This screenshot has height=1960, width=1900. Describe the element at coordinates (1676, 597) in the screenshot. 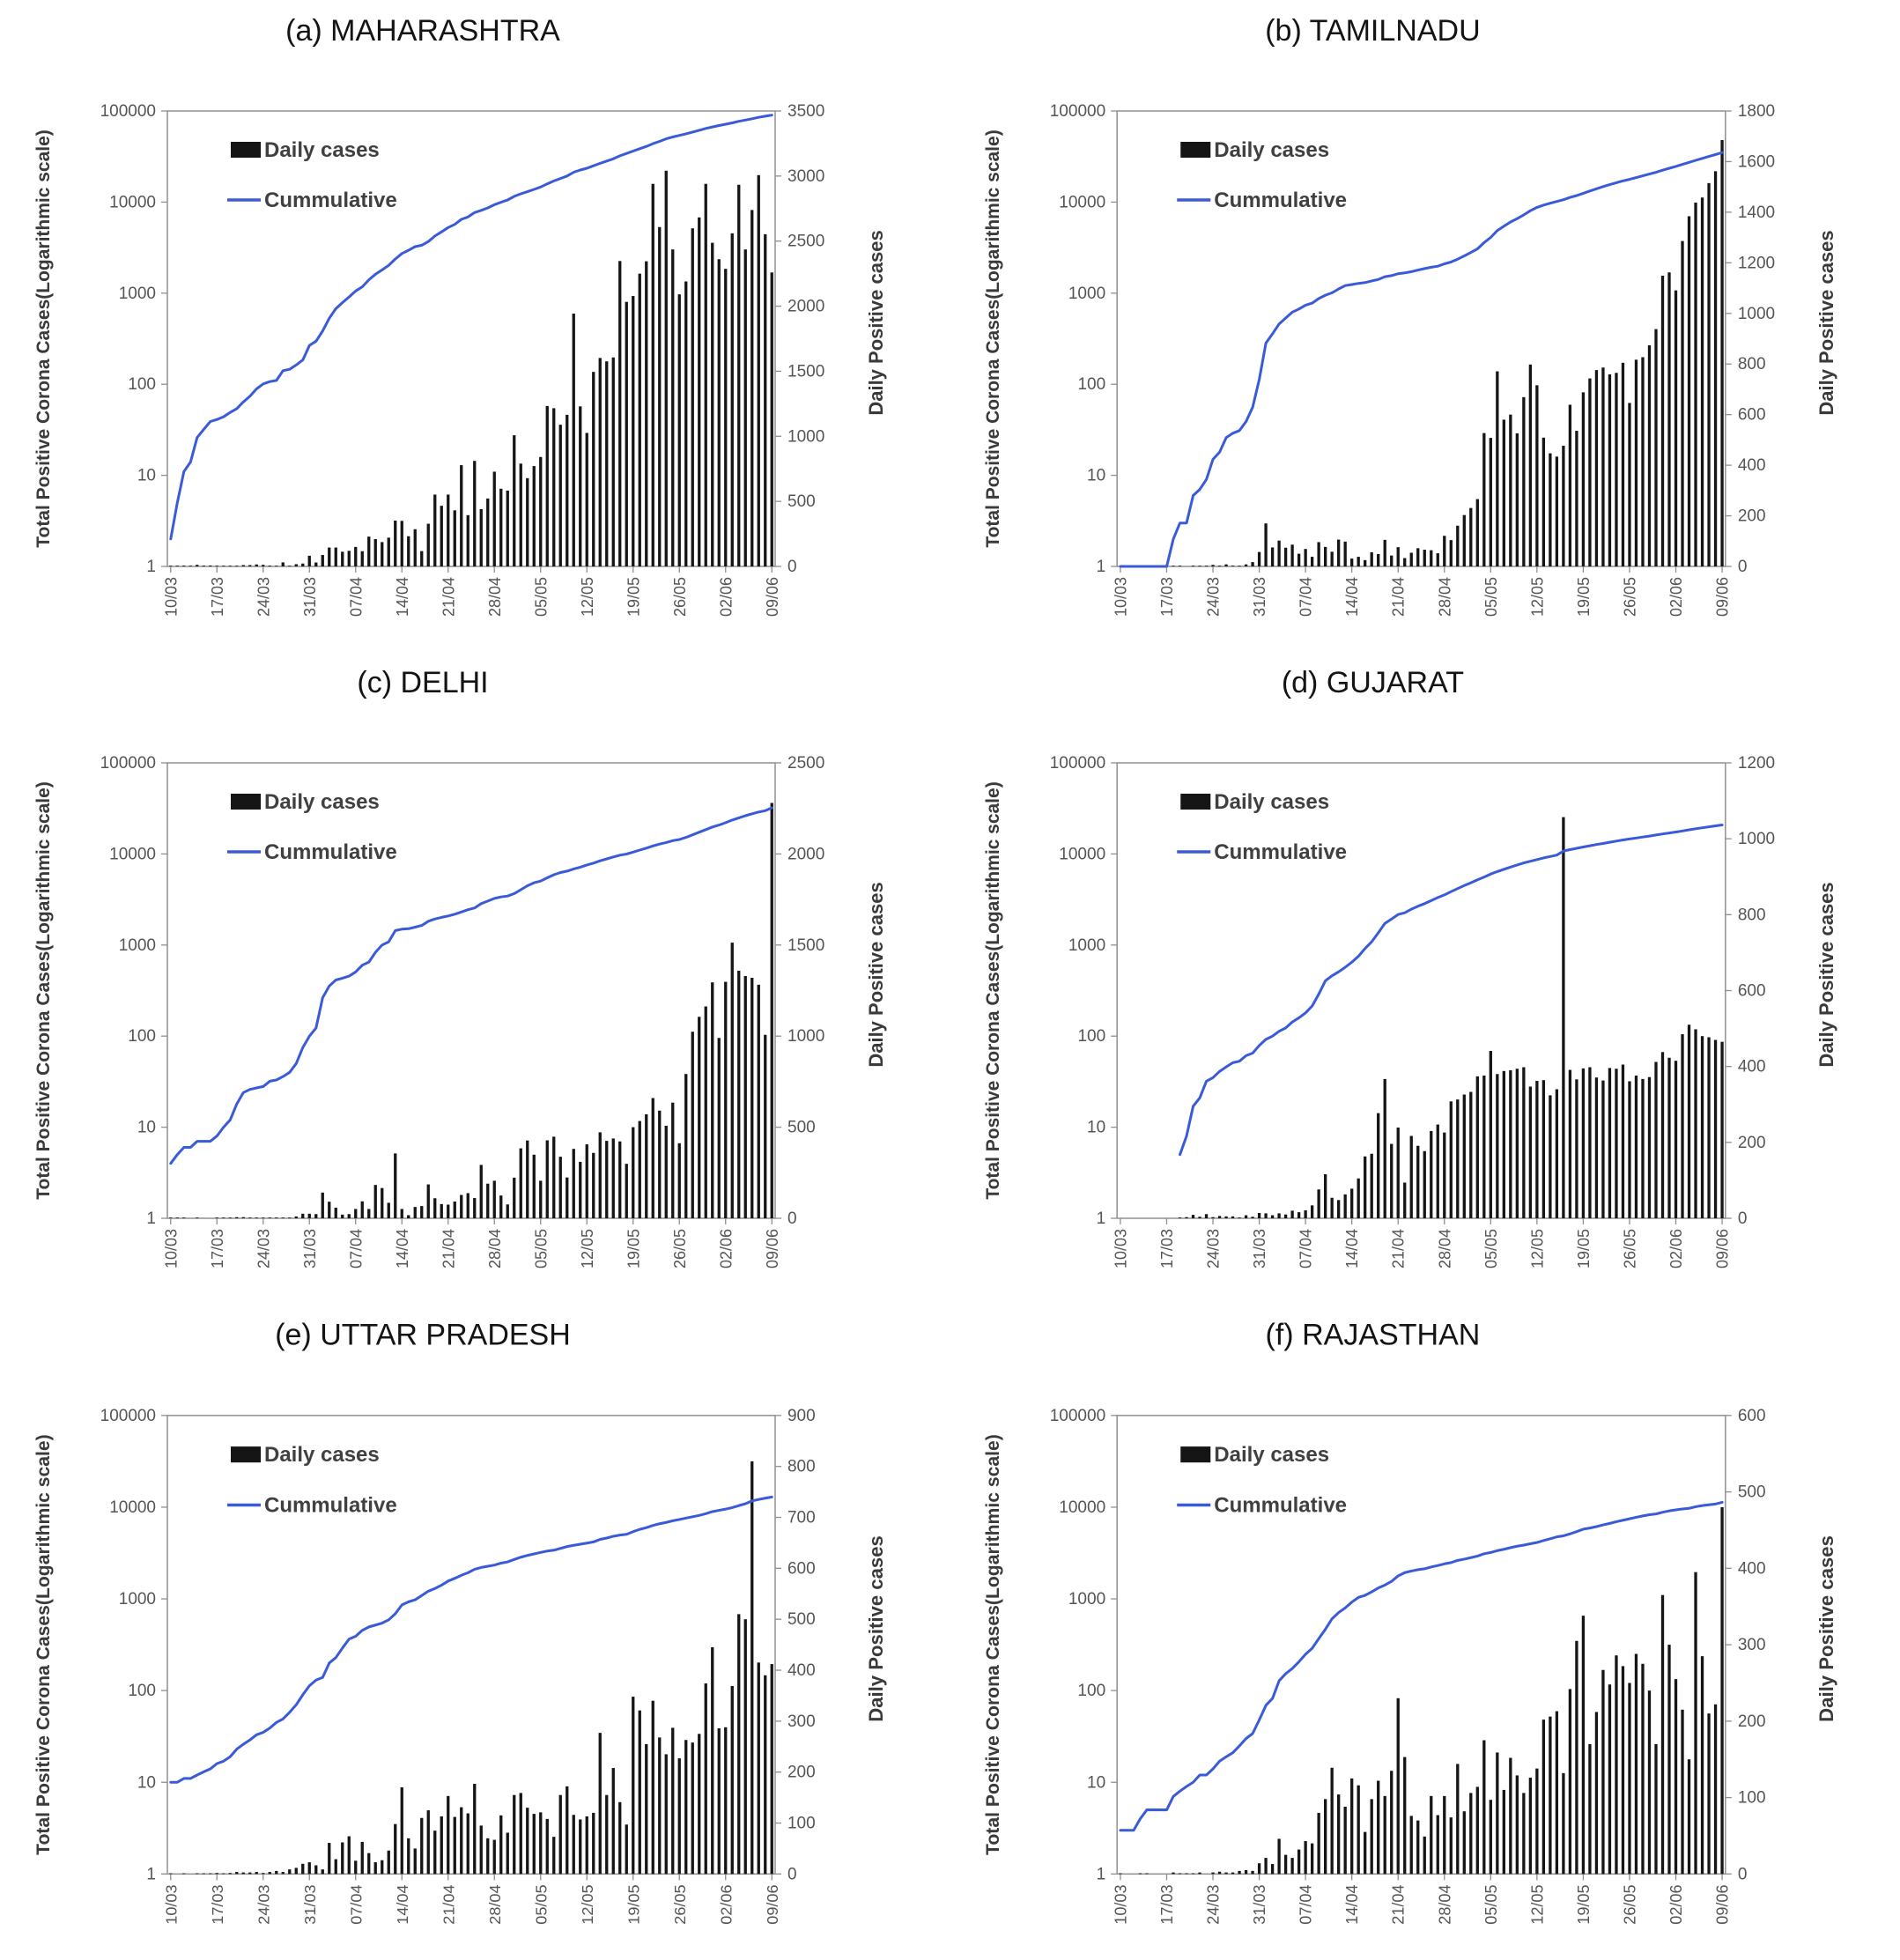

I see `x-tick-label: 02/06` at that location.